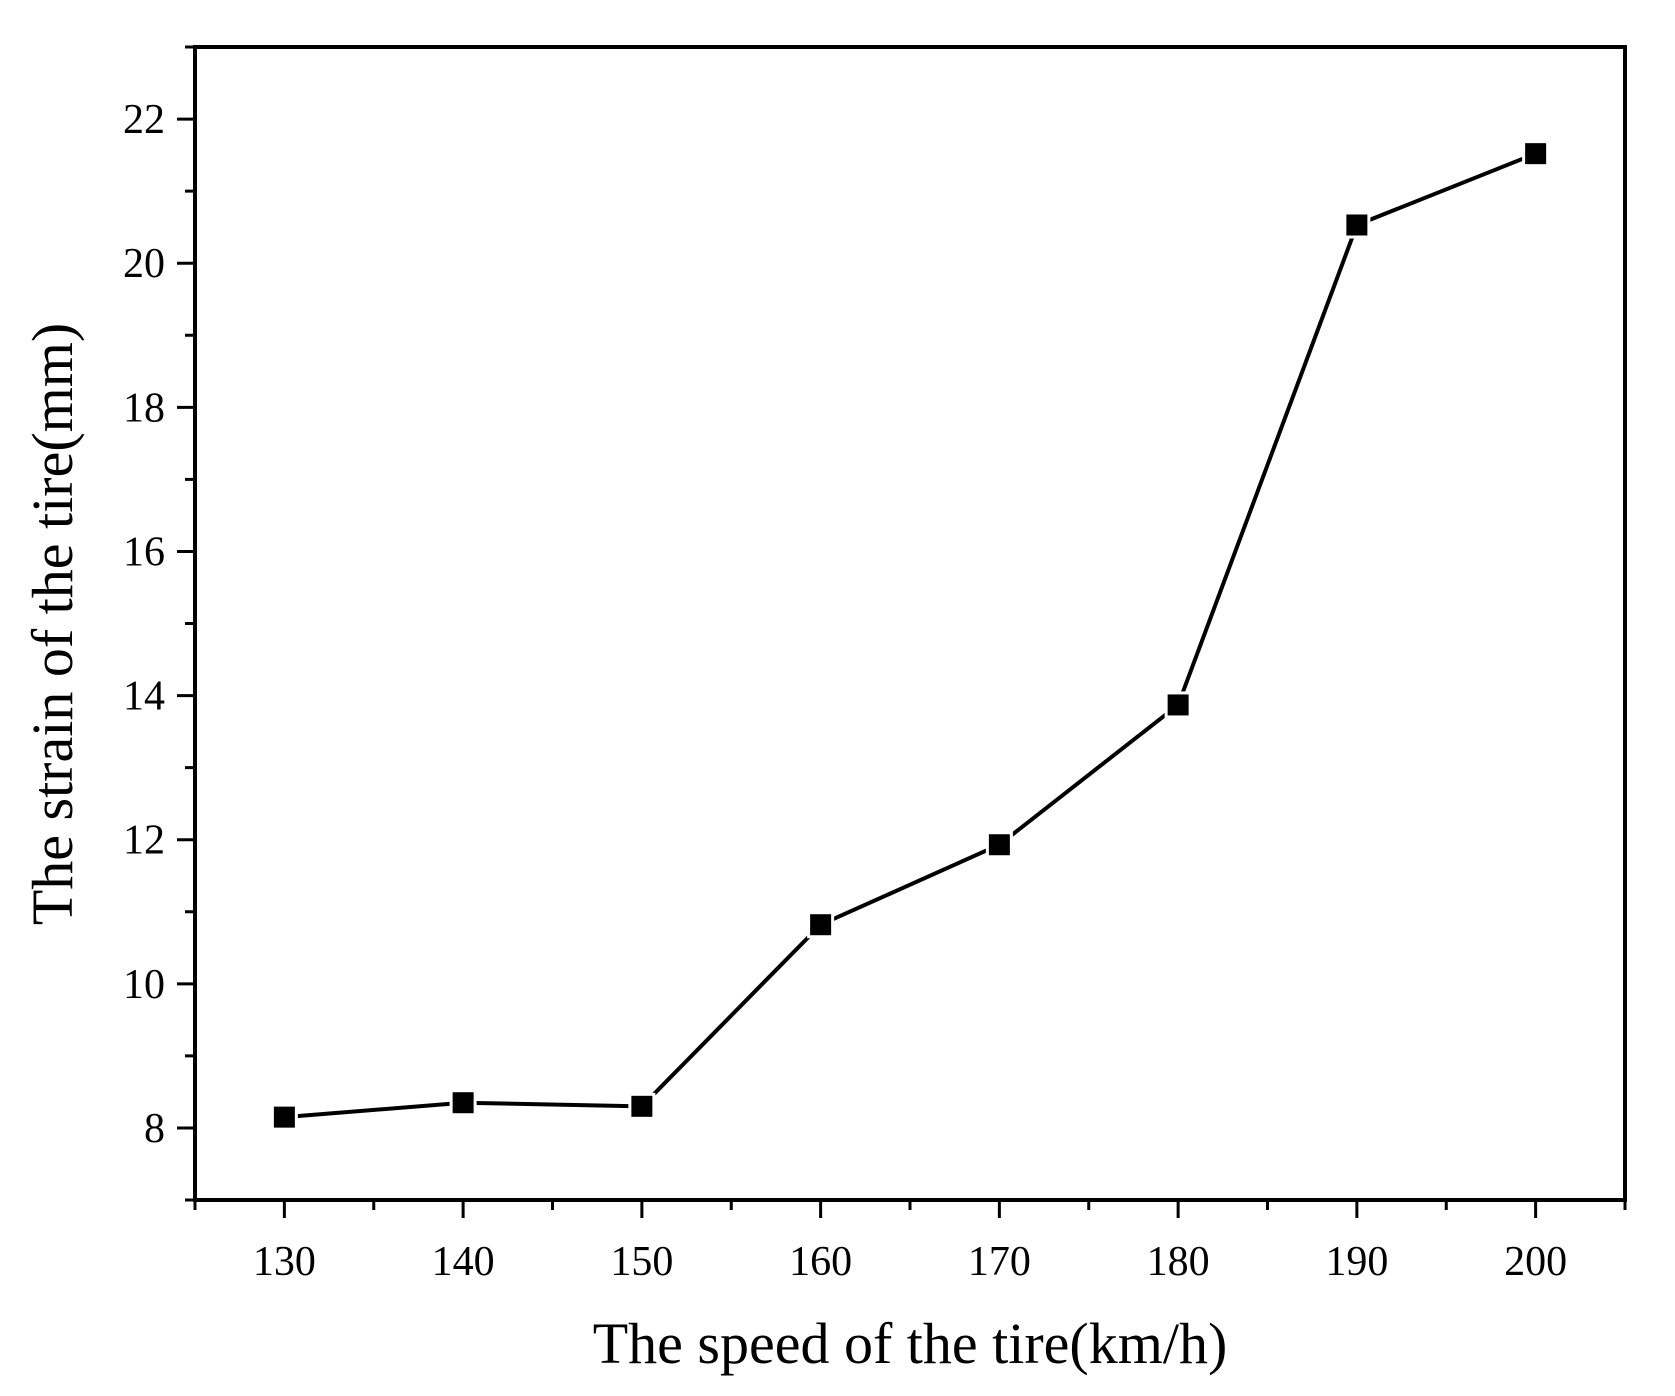  I want to click on x-axis-ticks, so click(910, 1209).